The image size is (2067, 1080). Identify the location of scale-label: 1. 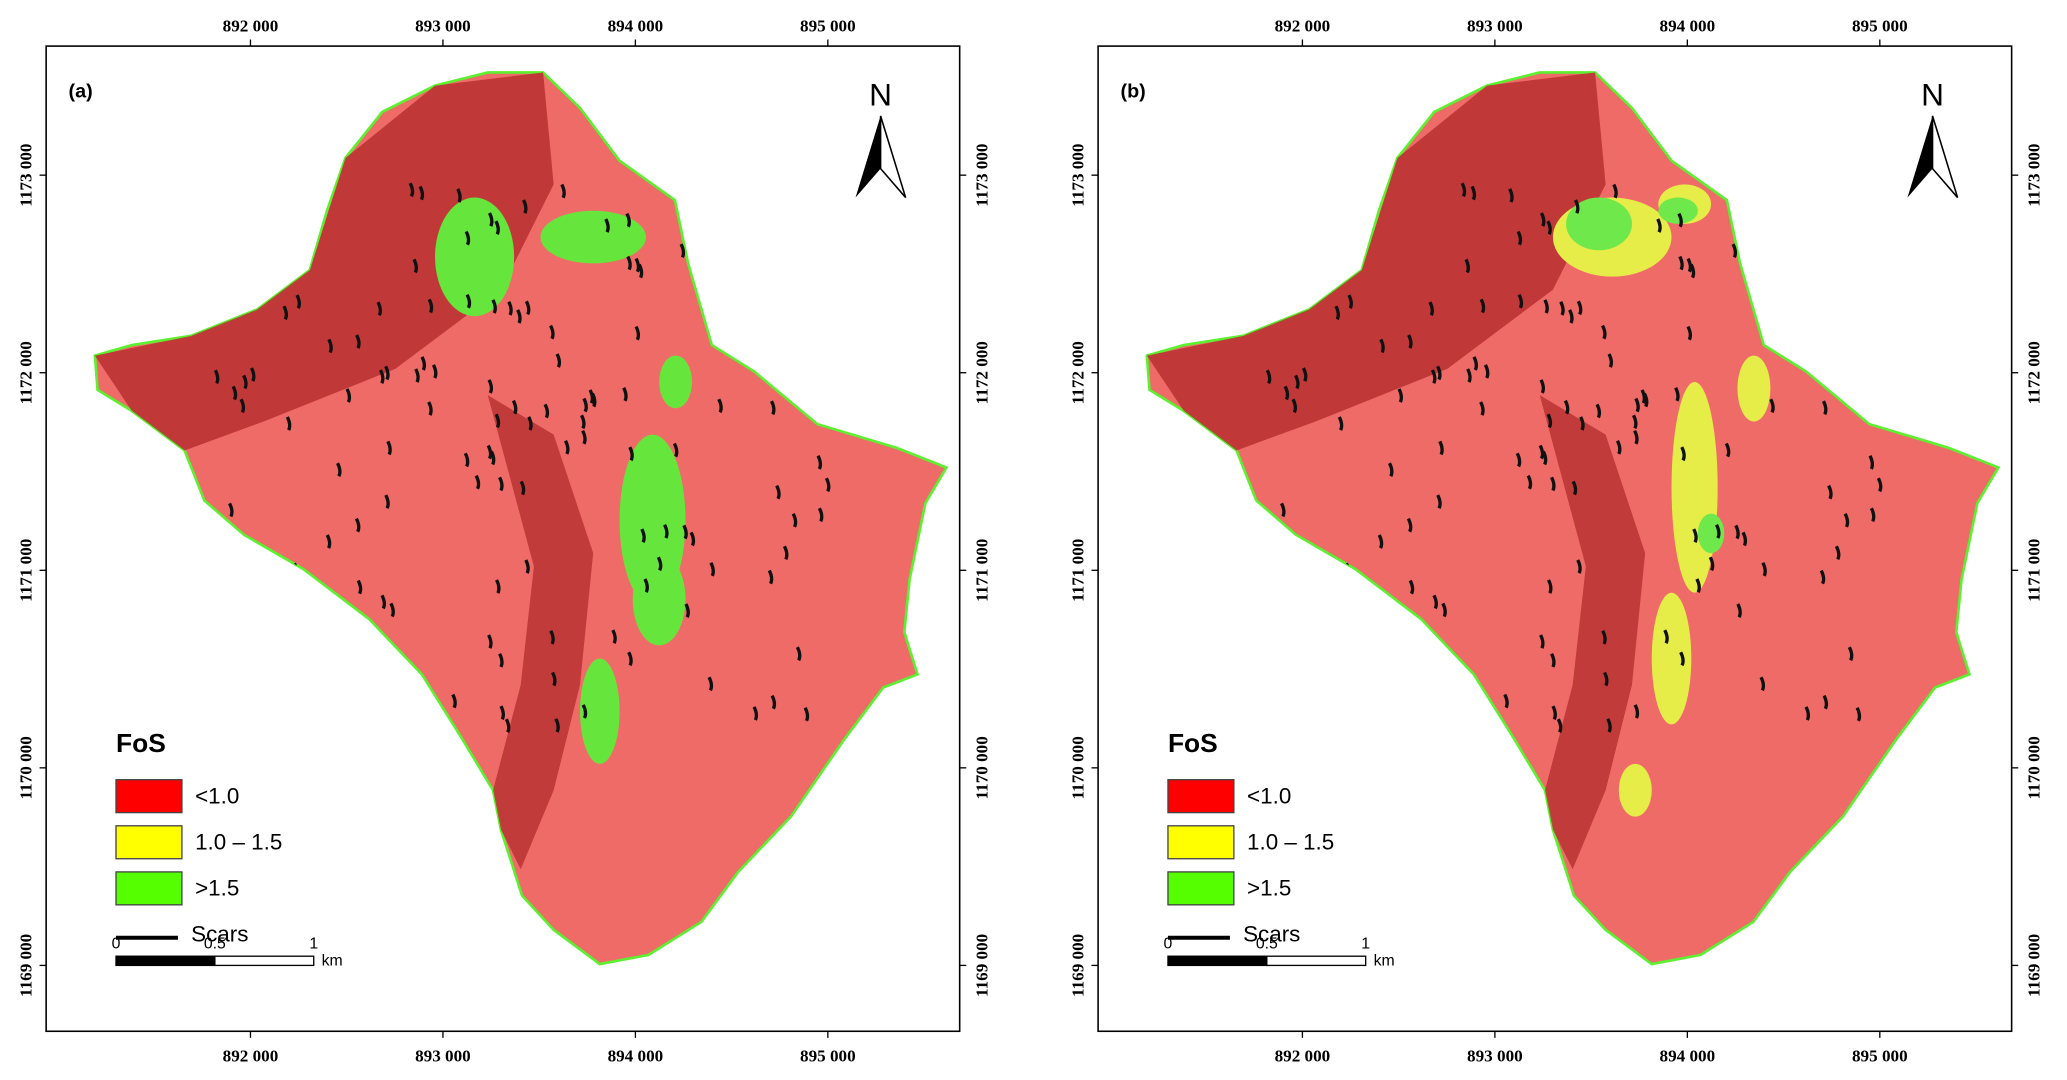
(313, 943).